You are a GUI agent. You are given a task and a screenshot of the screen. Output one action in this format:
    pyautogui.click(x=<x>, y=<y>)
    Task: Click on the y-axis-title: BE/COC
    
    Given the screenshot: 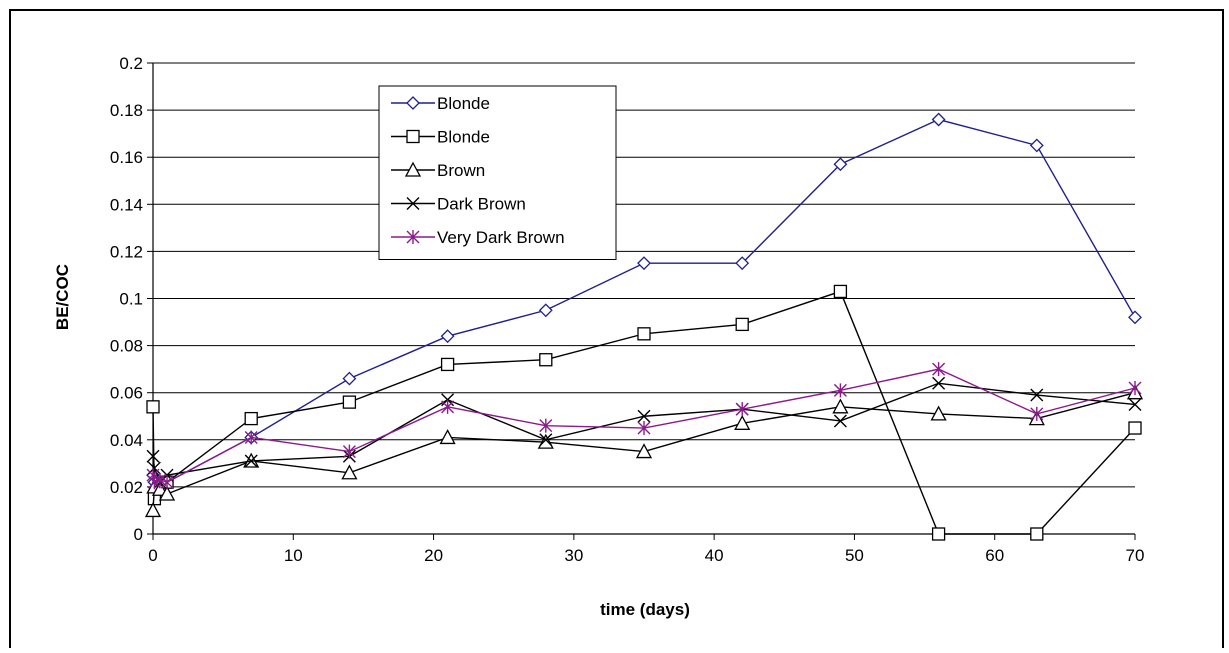 What is the action you would take?
    pyautogui.click(x=62, y=297)
    